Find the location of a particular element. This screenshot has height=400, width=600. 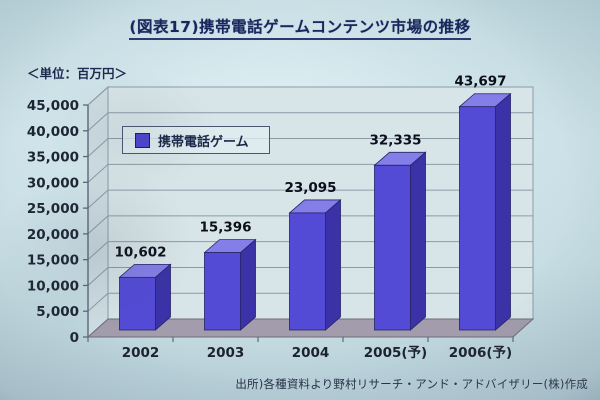

legend-swatch-icon is located at coordinates (142, 140).